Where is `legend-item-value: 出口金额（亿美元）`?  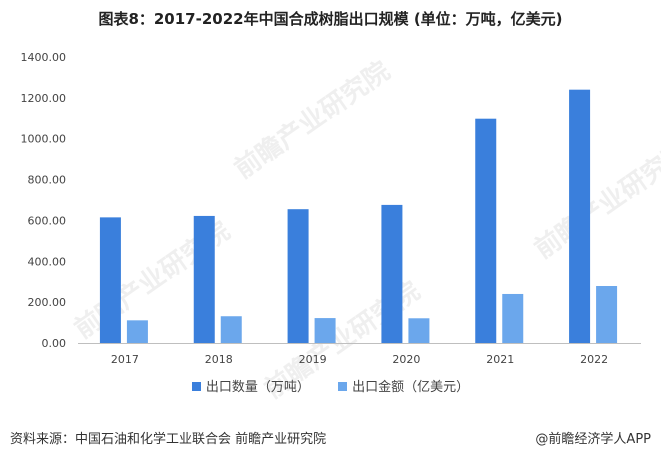 legend-item-value: 出口金额（亿美元） is located at coordinates (403, 385).